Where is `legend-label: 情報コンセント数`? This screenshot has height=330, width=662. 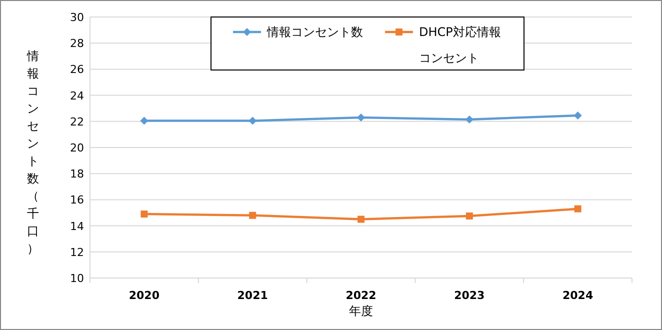 legend-label: 情報コンセント数 is located at coordinates (314, 32).